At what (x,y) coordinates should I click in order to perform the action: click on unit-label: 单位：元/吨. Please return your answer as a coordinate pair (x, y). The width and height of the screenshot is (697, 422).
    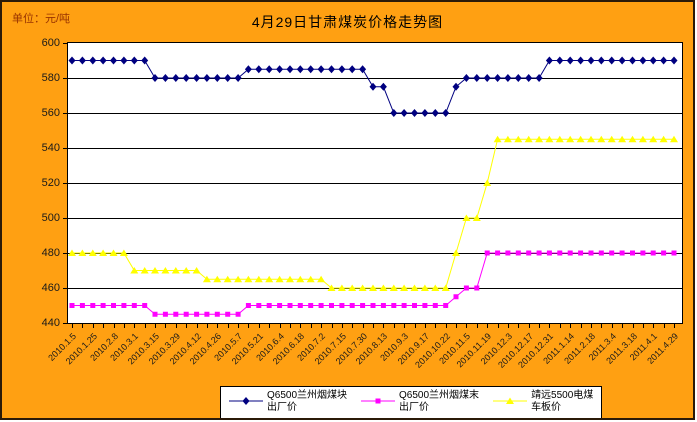
    Looking at the image, I should click on (41, 19).